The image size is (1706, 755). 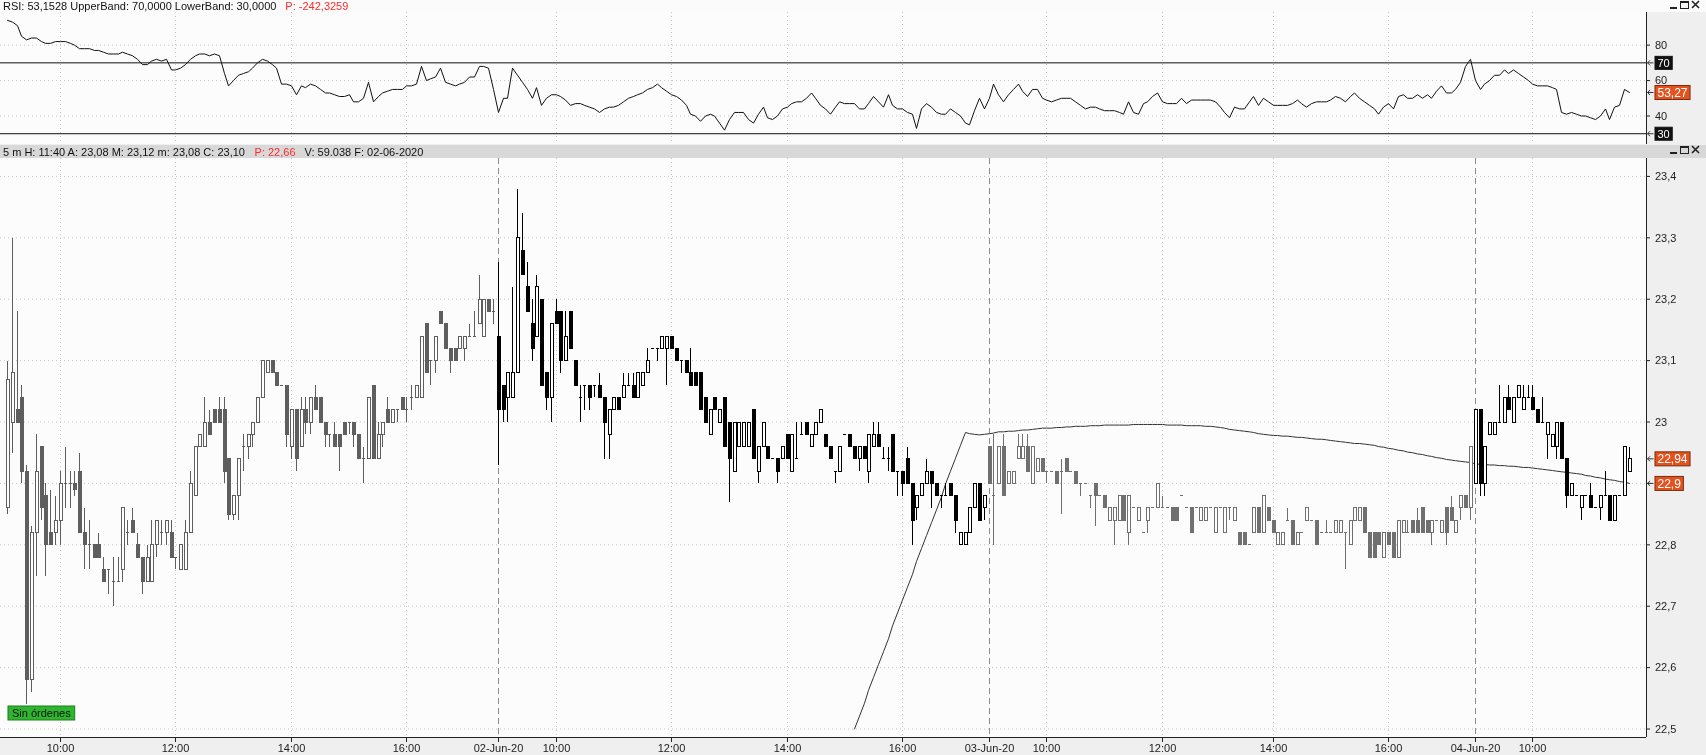 I want to click on x-tick-label: 04-Jun-20, so click(x=1475, y=748).